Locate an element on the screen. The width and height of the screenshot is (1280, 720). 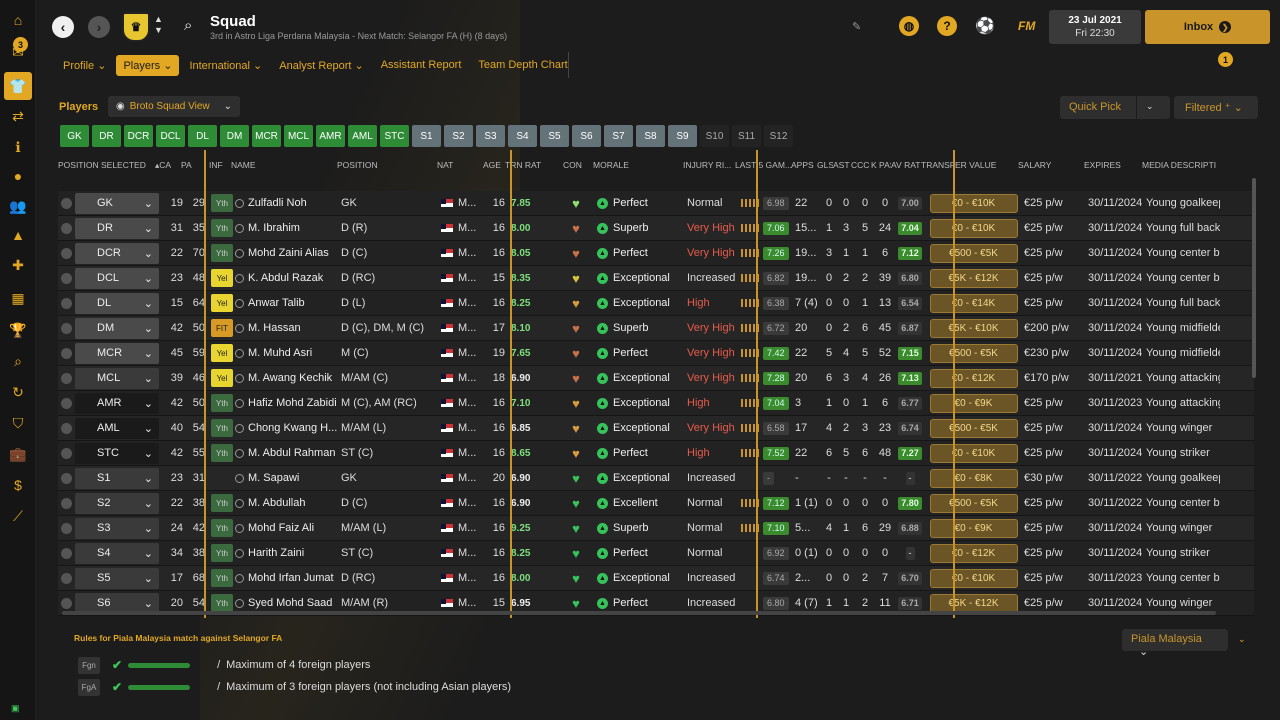
player-name: M. Muhd Asri is located at coordinates (280, 353).